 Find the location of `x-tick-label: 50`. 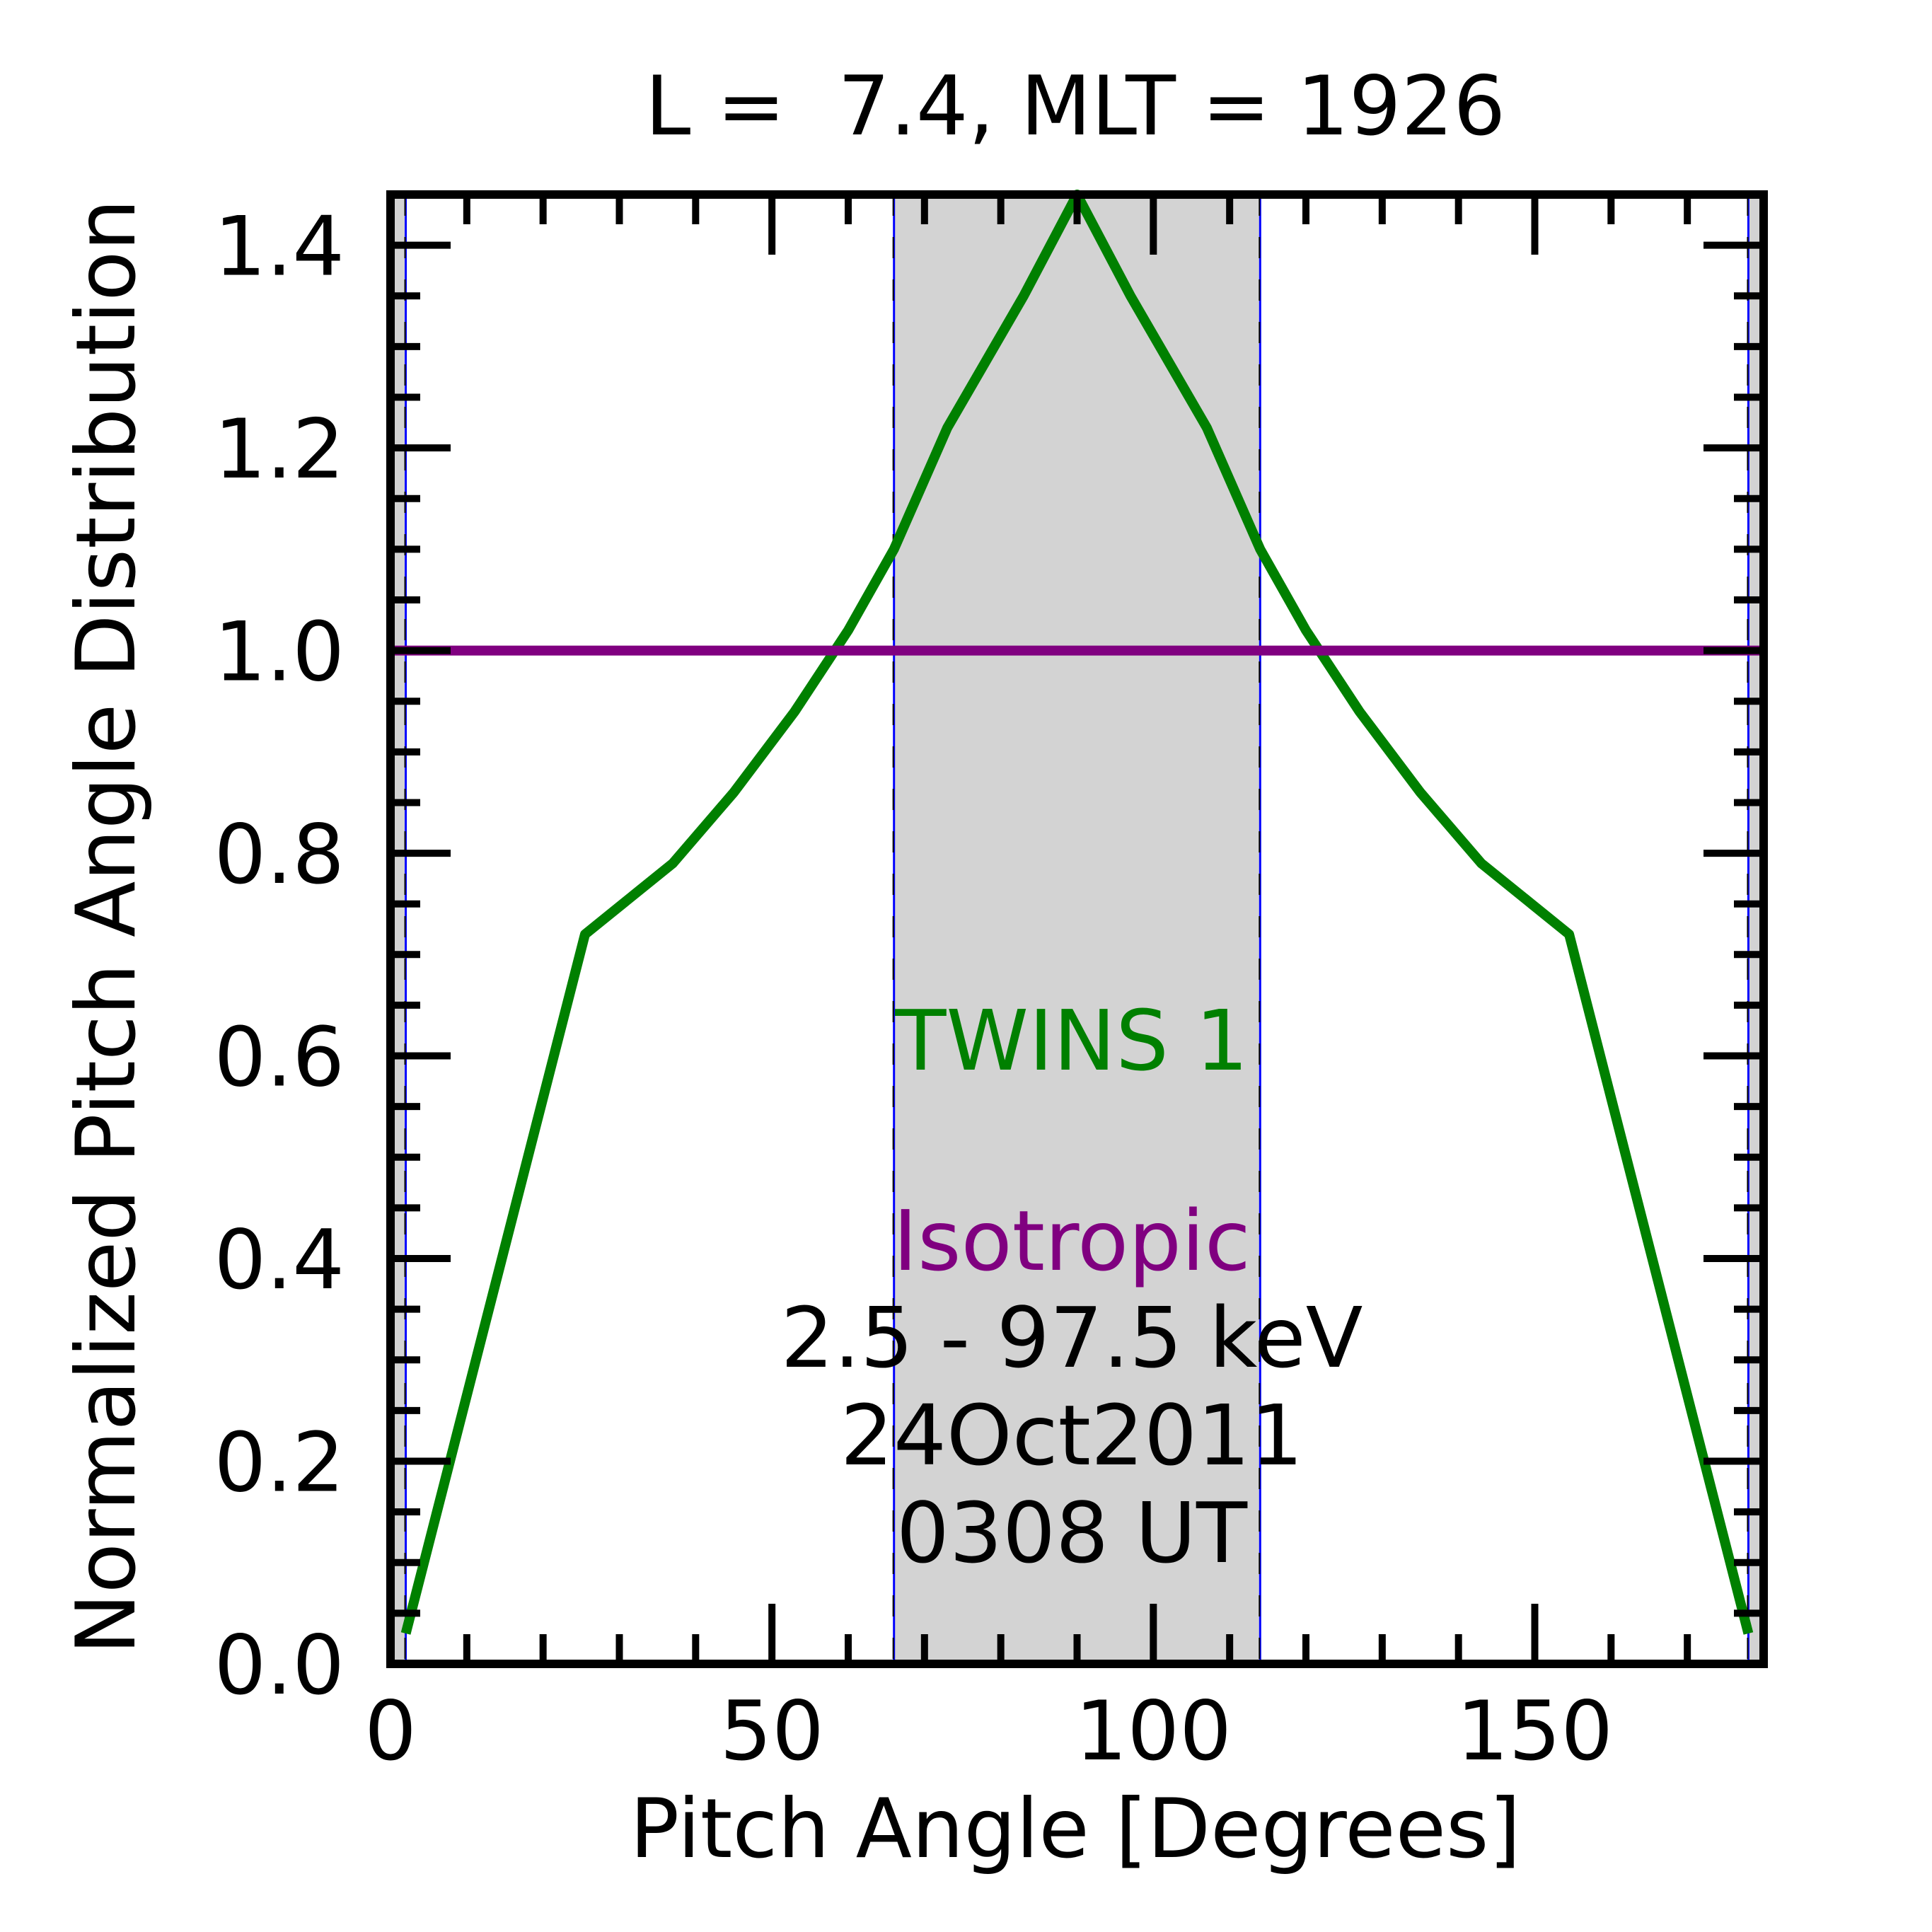

x-tick-label: 50 is located at coordinates (771, 1731).